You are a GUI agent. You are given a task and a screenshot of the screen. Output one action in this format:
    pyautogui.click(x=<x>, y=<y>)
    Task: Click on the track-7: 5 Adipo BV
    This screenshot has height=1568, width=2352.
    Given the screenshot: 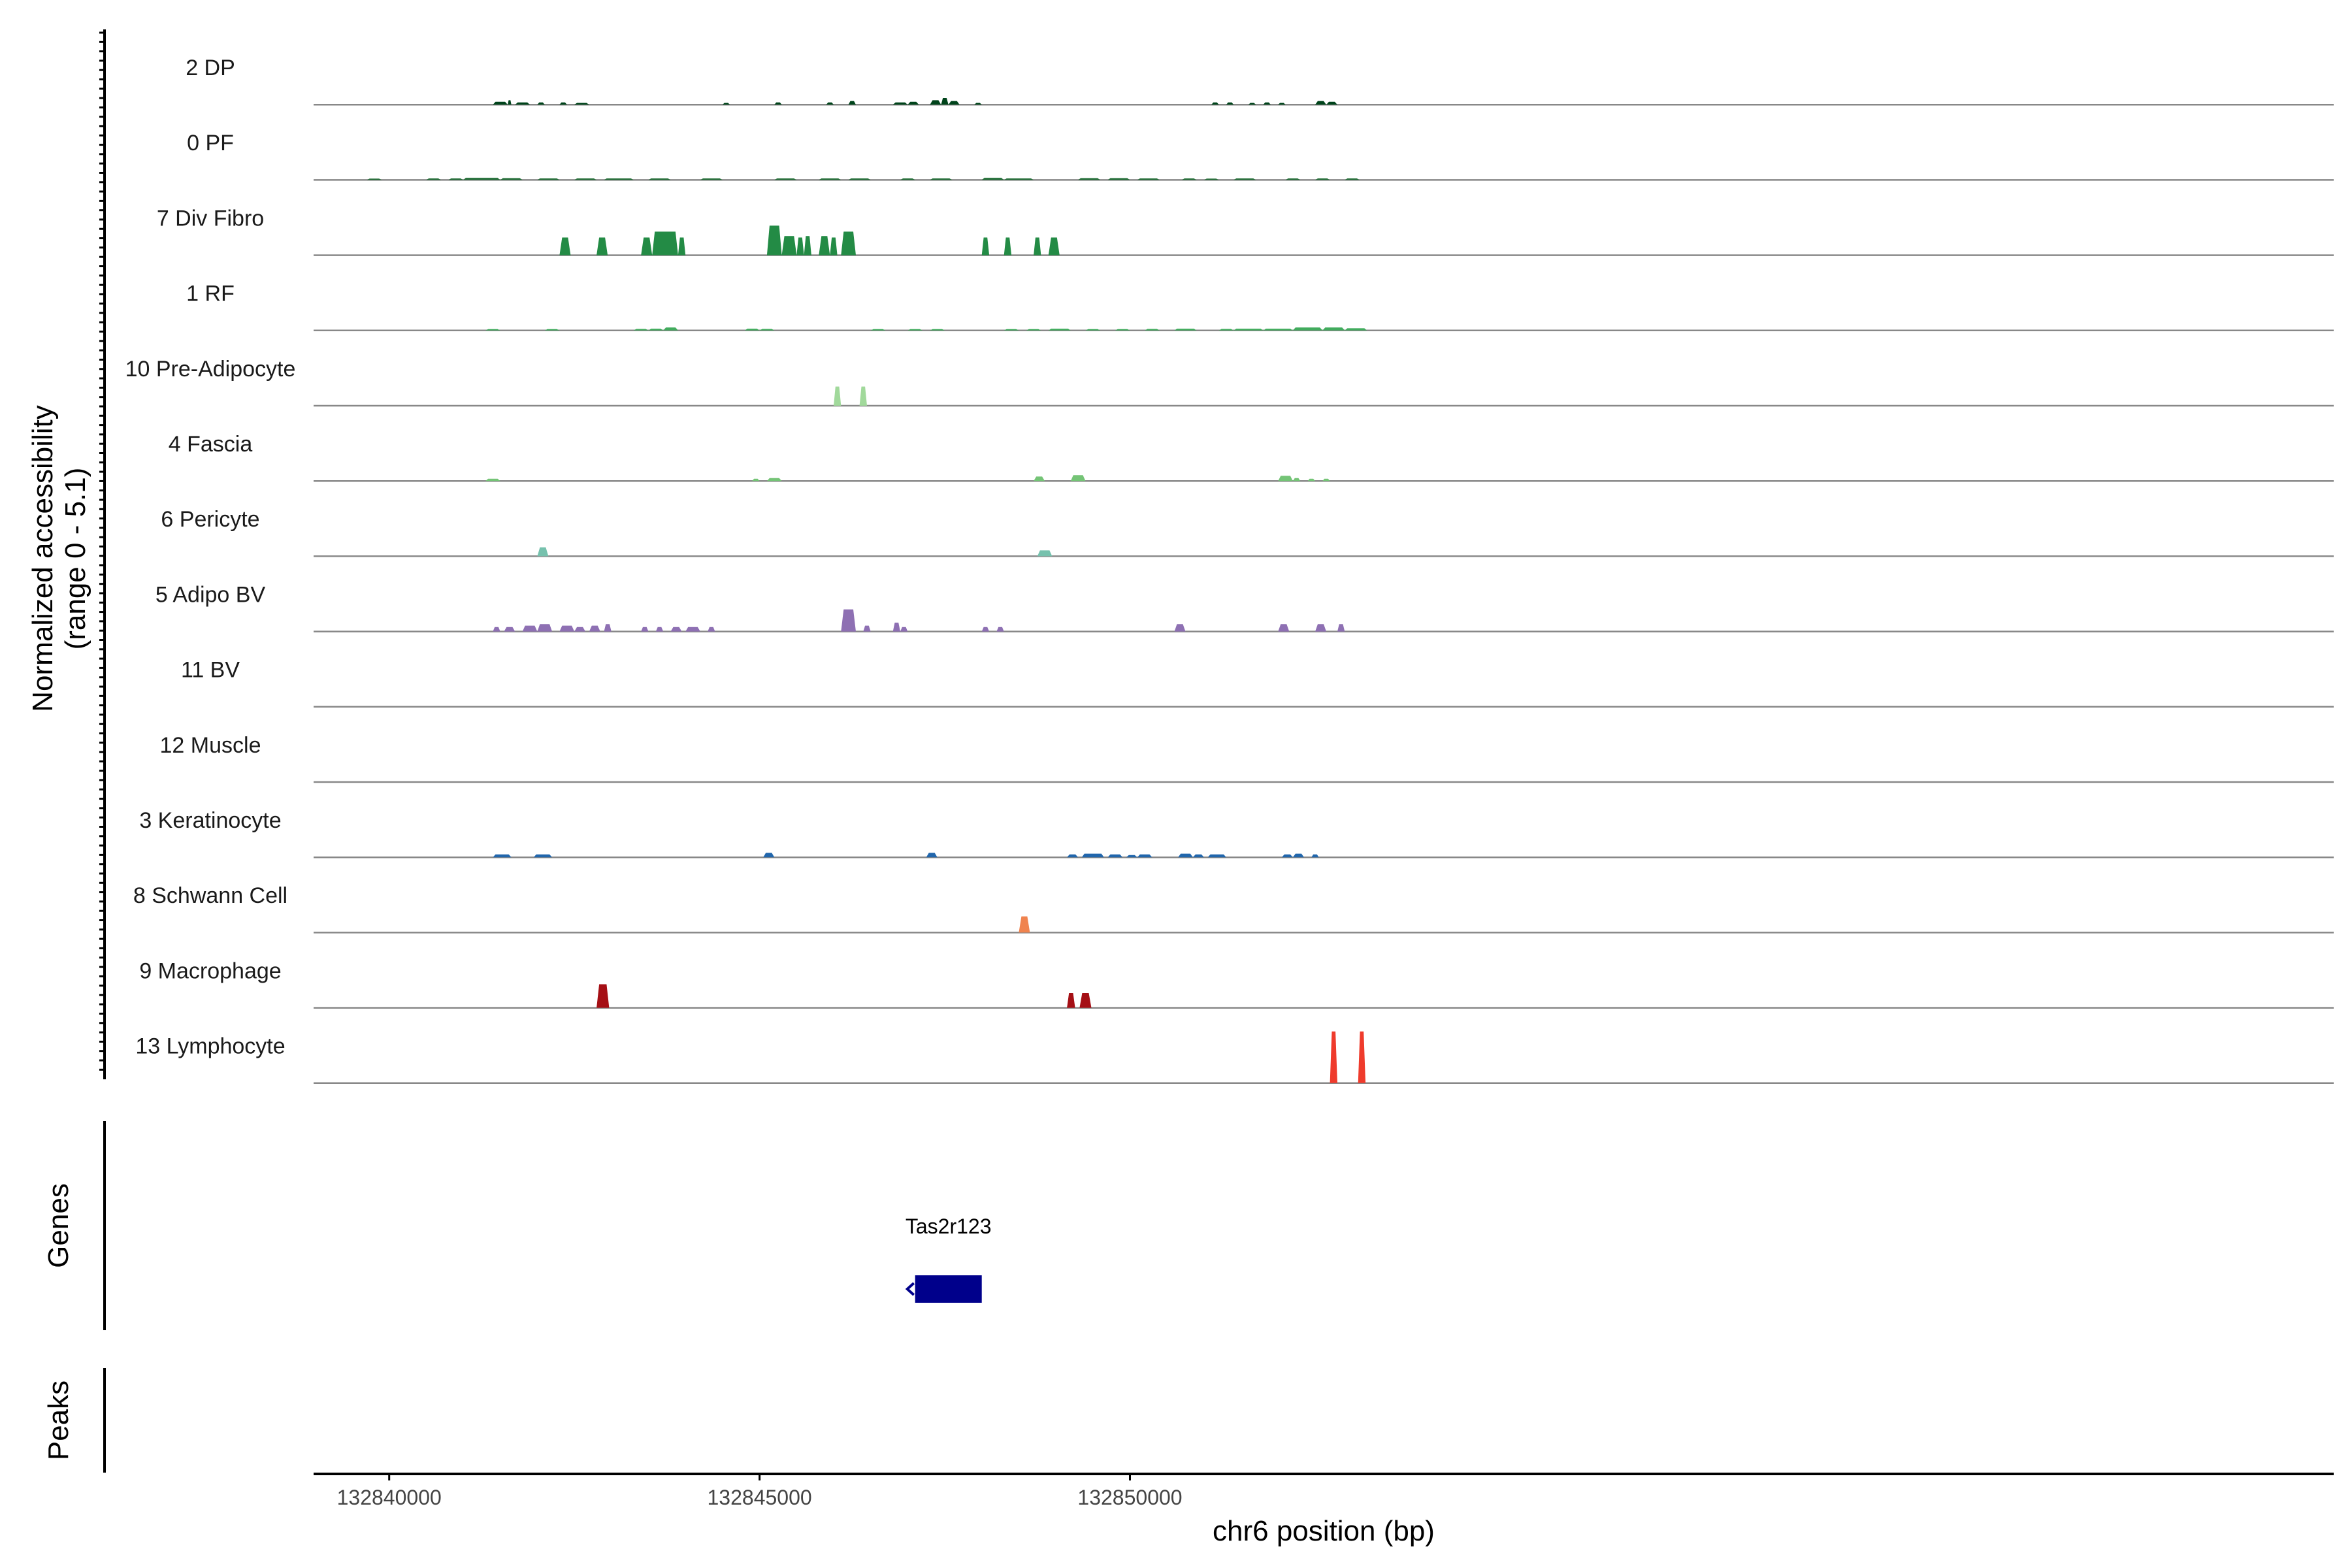 What is the action you would take?
    pyautogui.click(x=1244, y=607)
    